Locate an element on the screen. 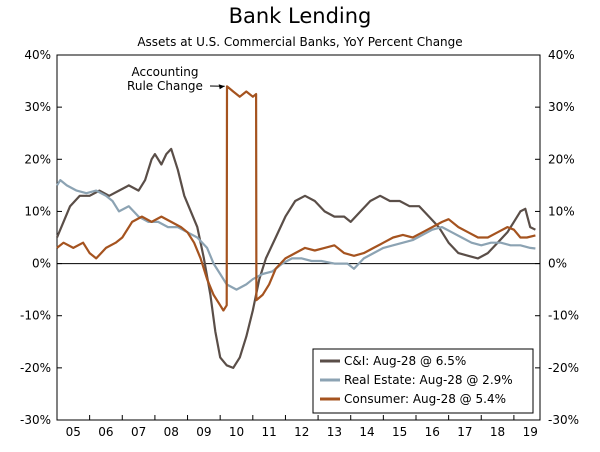 The image size is (600, 452). x-tick-label: 19 is located at coordinates (530, 432).